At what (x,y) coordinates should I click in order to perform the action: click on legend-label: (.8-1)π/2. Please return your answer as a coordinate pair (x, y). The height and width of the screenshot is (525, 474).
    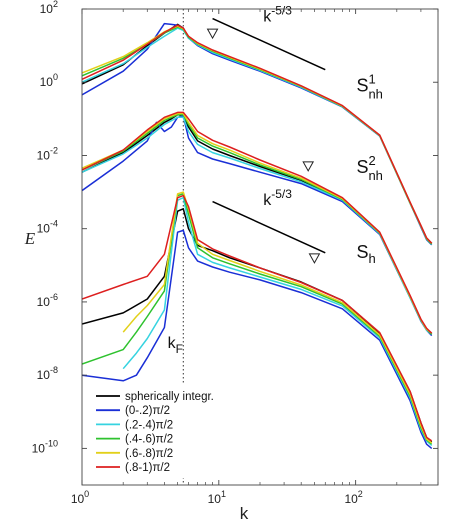
    Looking at the image, I should click on (147, 468).